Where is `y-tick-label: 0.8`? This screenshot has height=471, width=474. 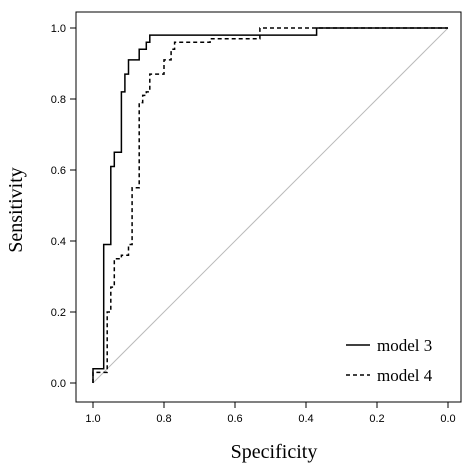
y-tick-label: 0.8 is located at coordinates (58, 100).